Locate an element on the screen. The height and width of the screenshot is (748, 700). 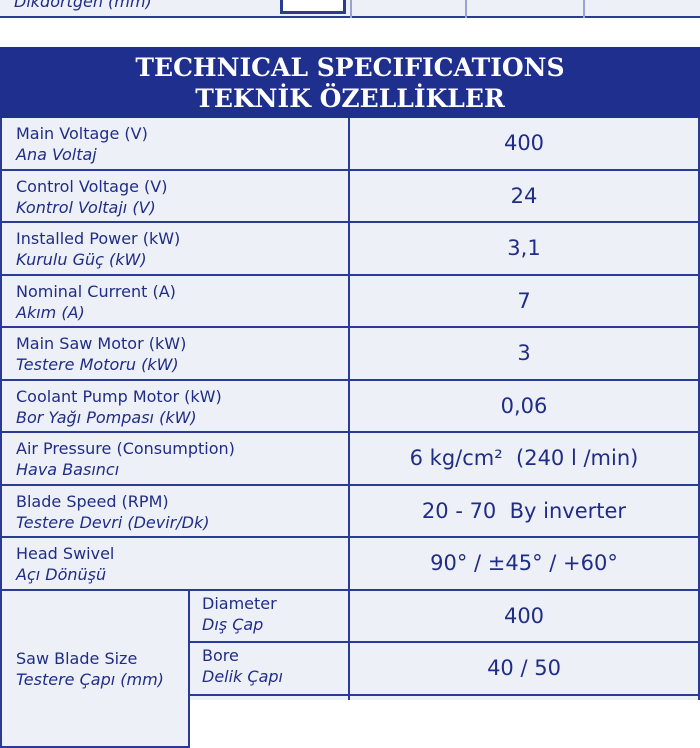
label-cell: Control Voltage (V) Kontrol Voltajı (V) is located at coordinates (175, 197).